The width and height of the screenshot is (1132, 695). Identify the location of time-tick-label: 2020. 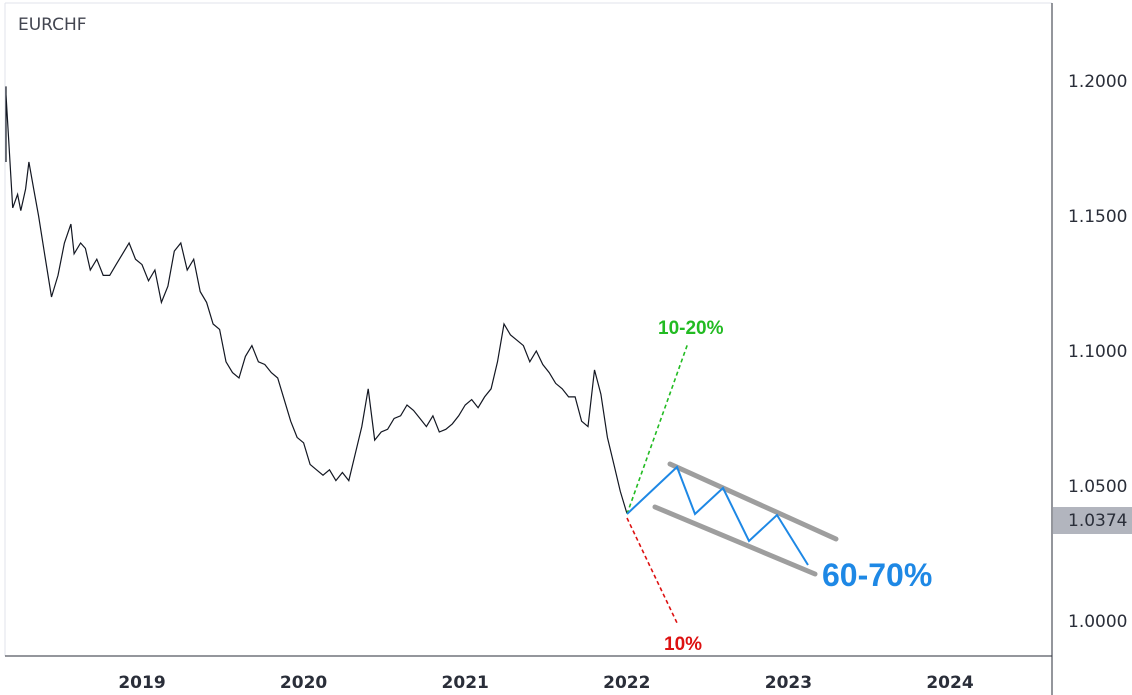
(303, 683).